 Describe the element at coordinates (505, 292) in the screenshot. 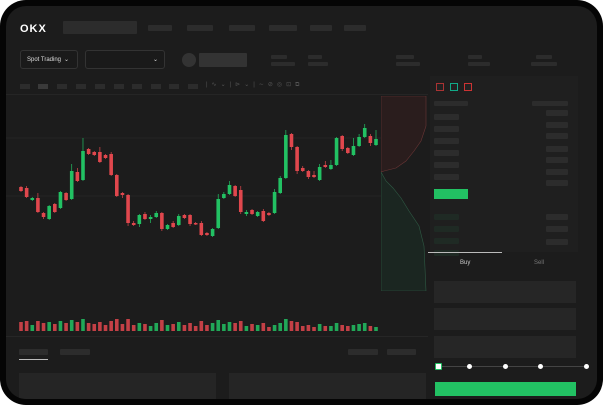

I see `price-input` at that location.